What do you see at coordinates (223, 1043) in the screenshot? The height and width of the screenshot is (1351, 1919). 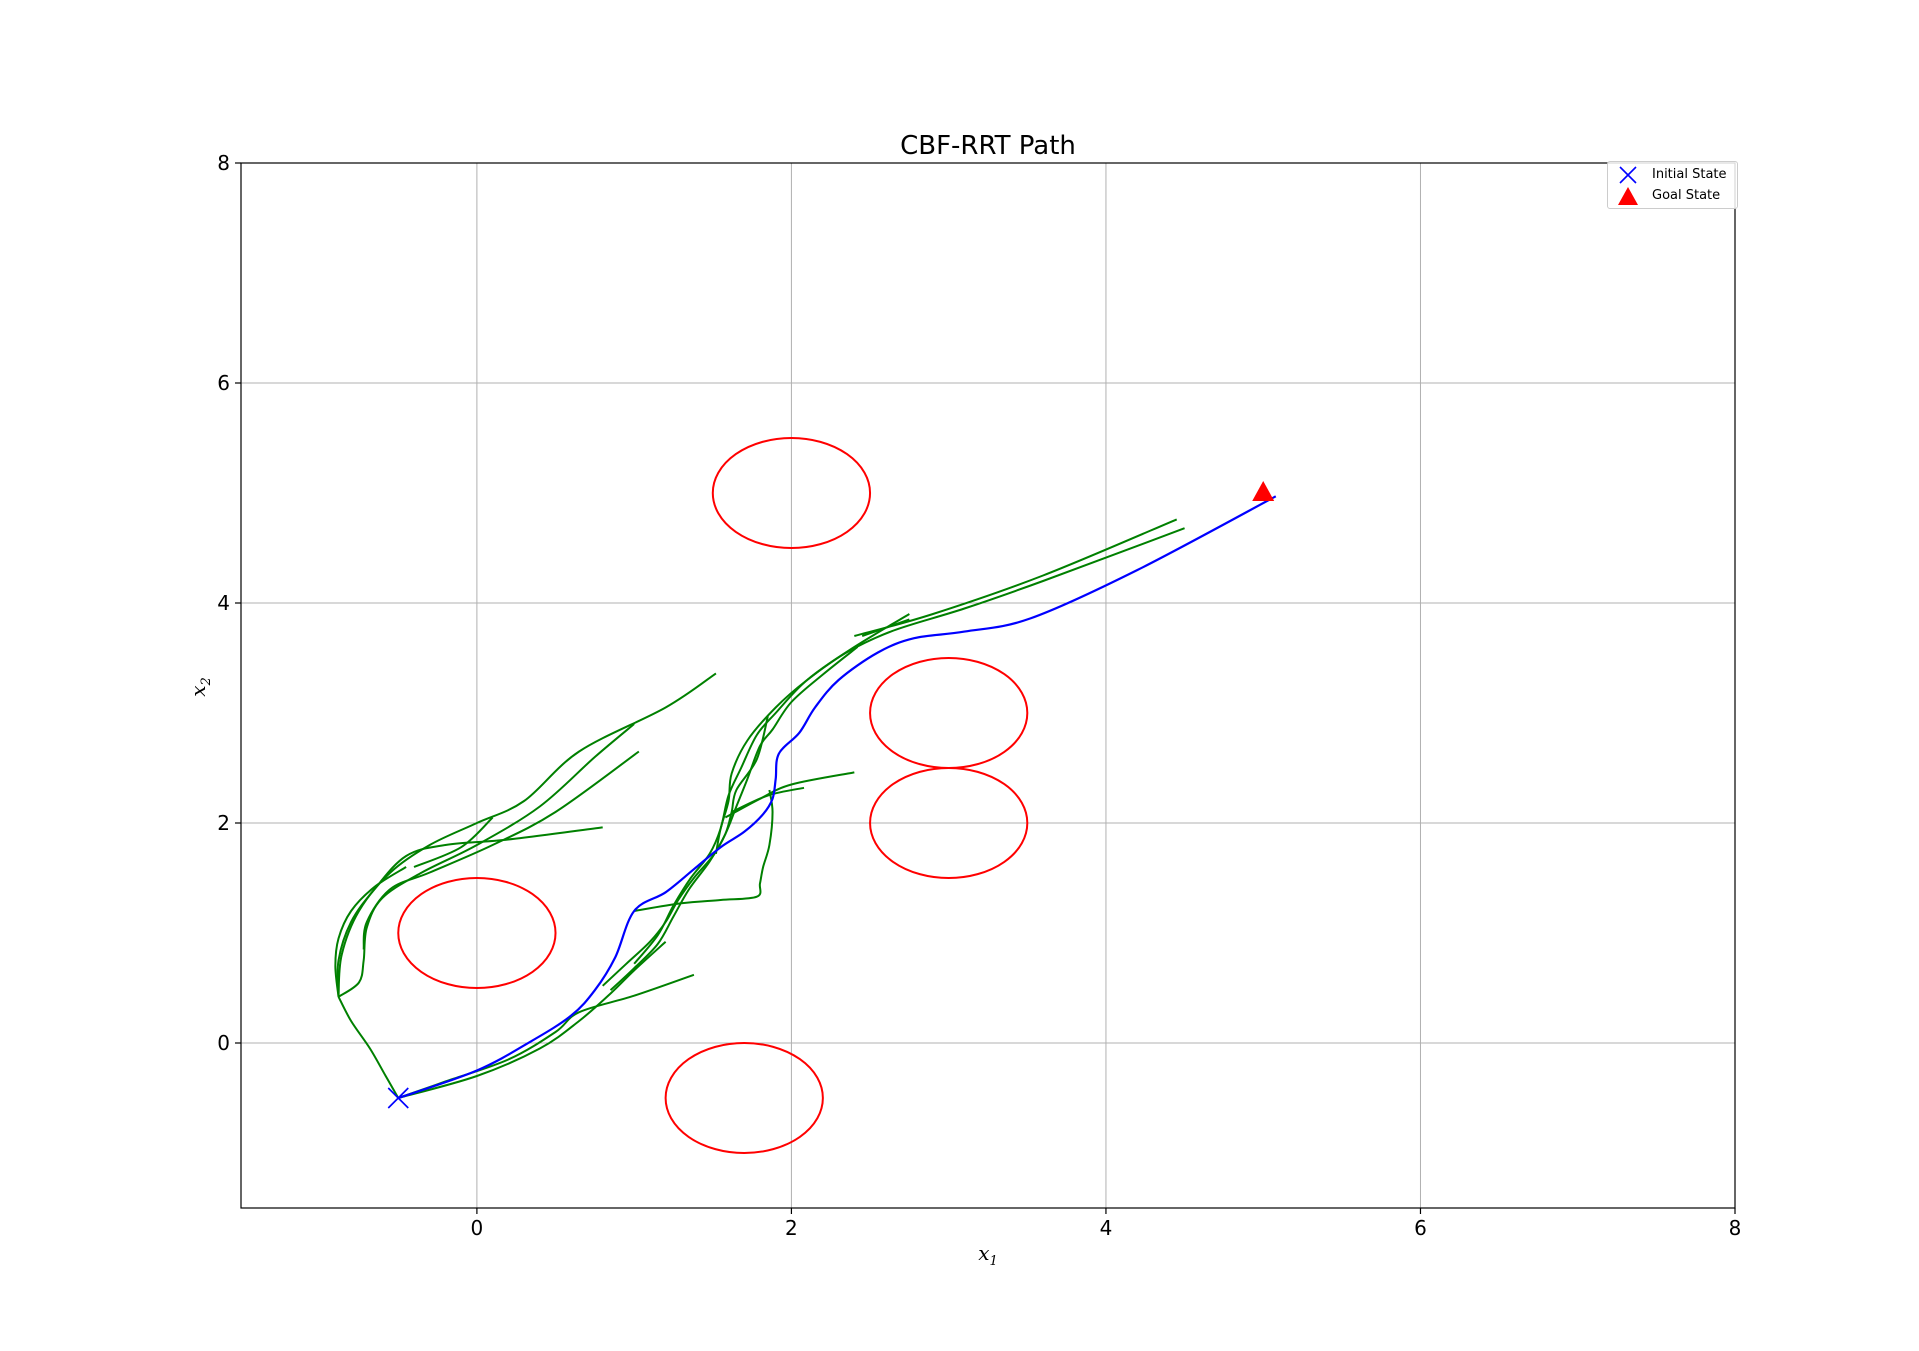 I see `y-tick-label: 0` at bounding box center [223, 1043].